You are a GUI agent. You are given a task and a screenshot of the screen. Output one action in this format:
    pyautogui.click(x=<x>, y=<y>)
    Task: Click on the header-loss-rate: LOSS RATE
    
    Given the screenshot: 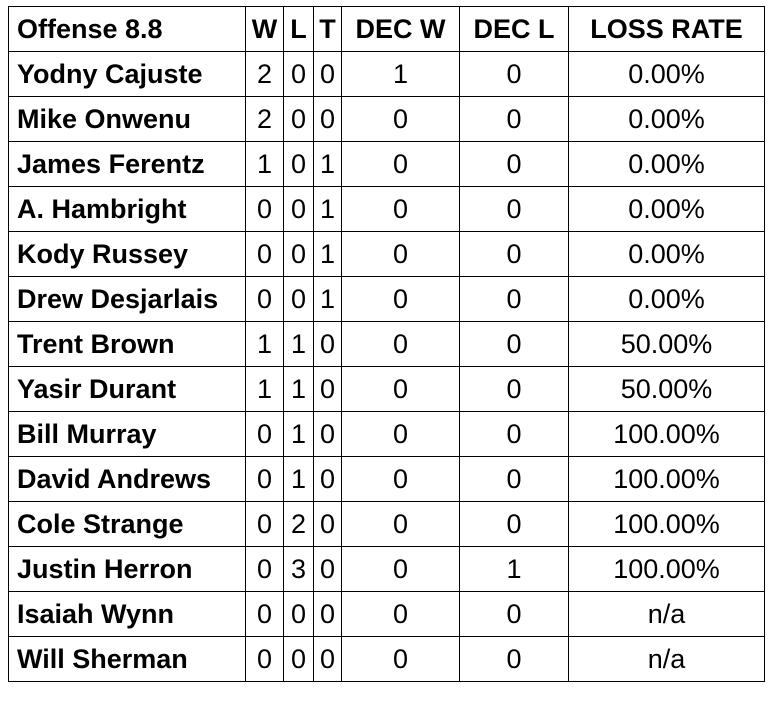 What is the action you would take?
    pyautogui.click(x=666, y=29)
    